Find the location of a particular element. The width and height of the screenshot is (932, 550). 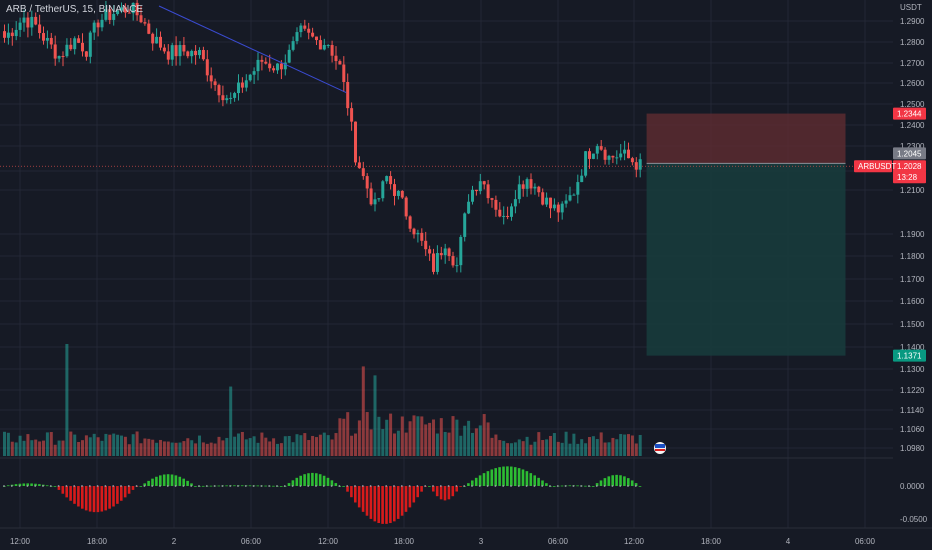

y-tick-label: 1.2800 is located at coordinates (912, 42).